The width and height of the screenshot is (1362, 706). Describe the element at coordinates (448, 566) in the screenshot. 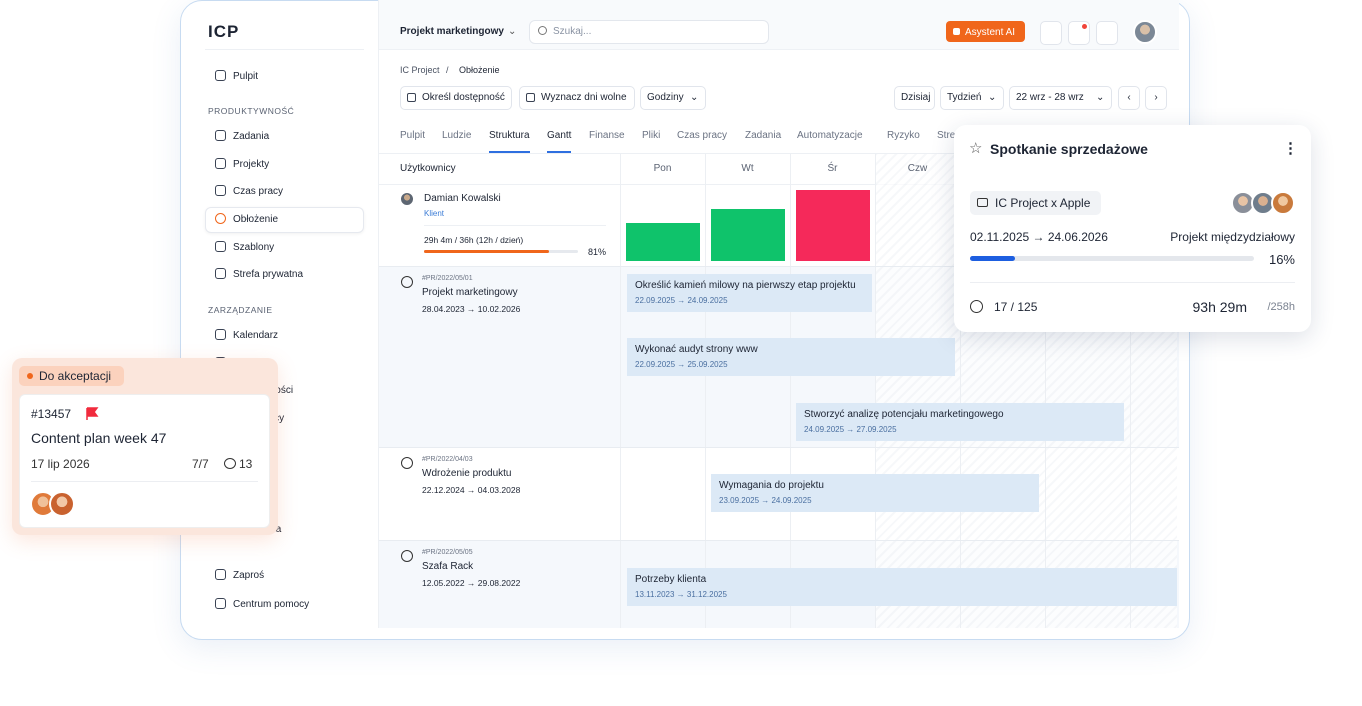

I see `project-name: Szafa Rack` at that location.